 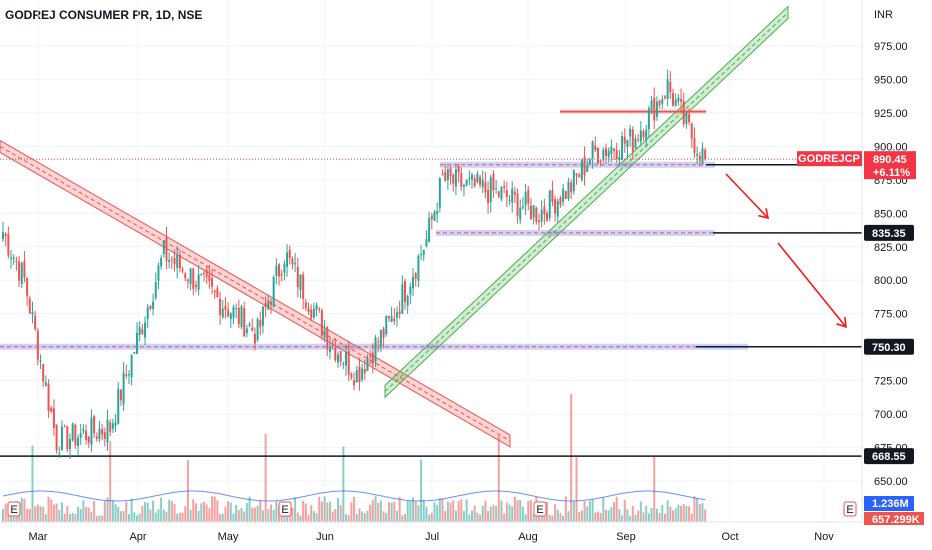 I want to click on earnings-marker, so click(x=14, y=509).